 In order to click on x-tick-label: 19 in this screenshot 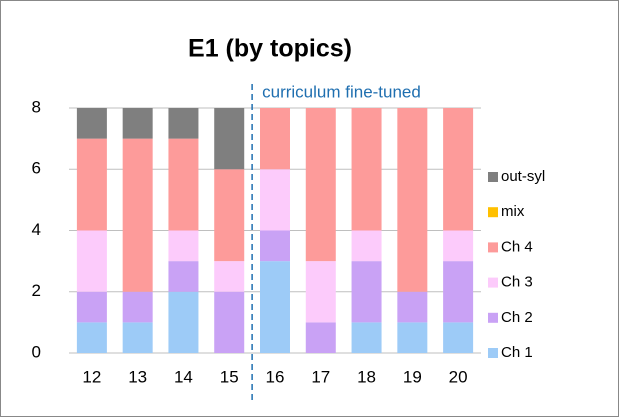, I will do `click(412, 376)`.